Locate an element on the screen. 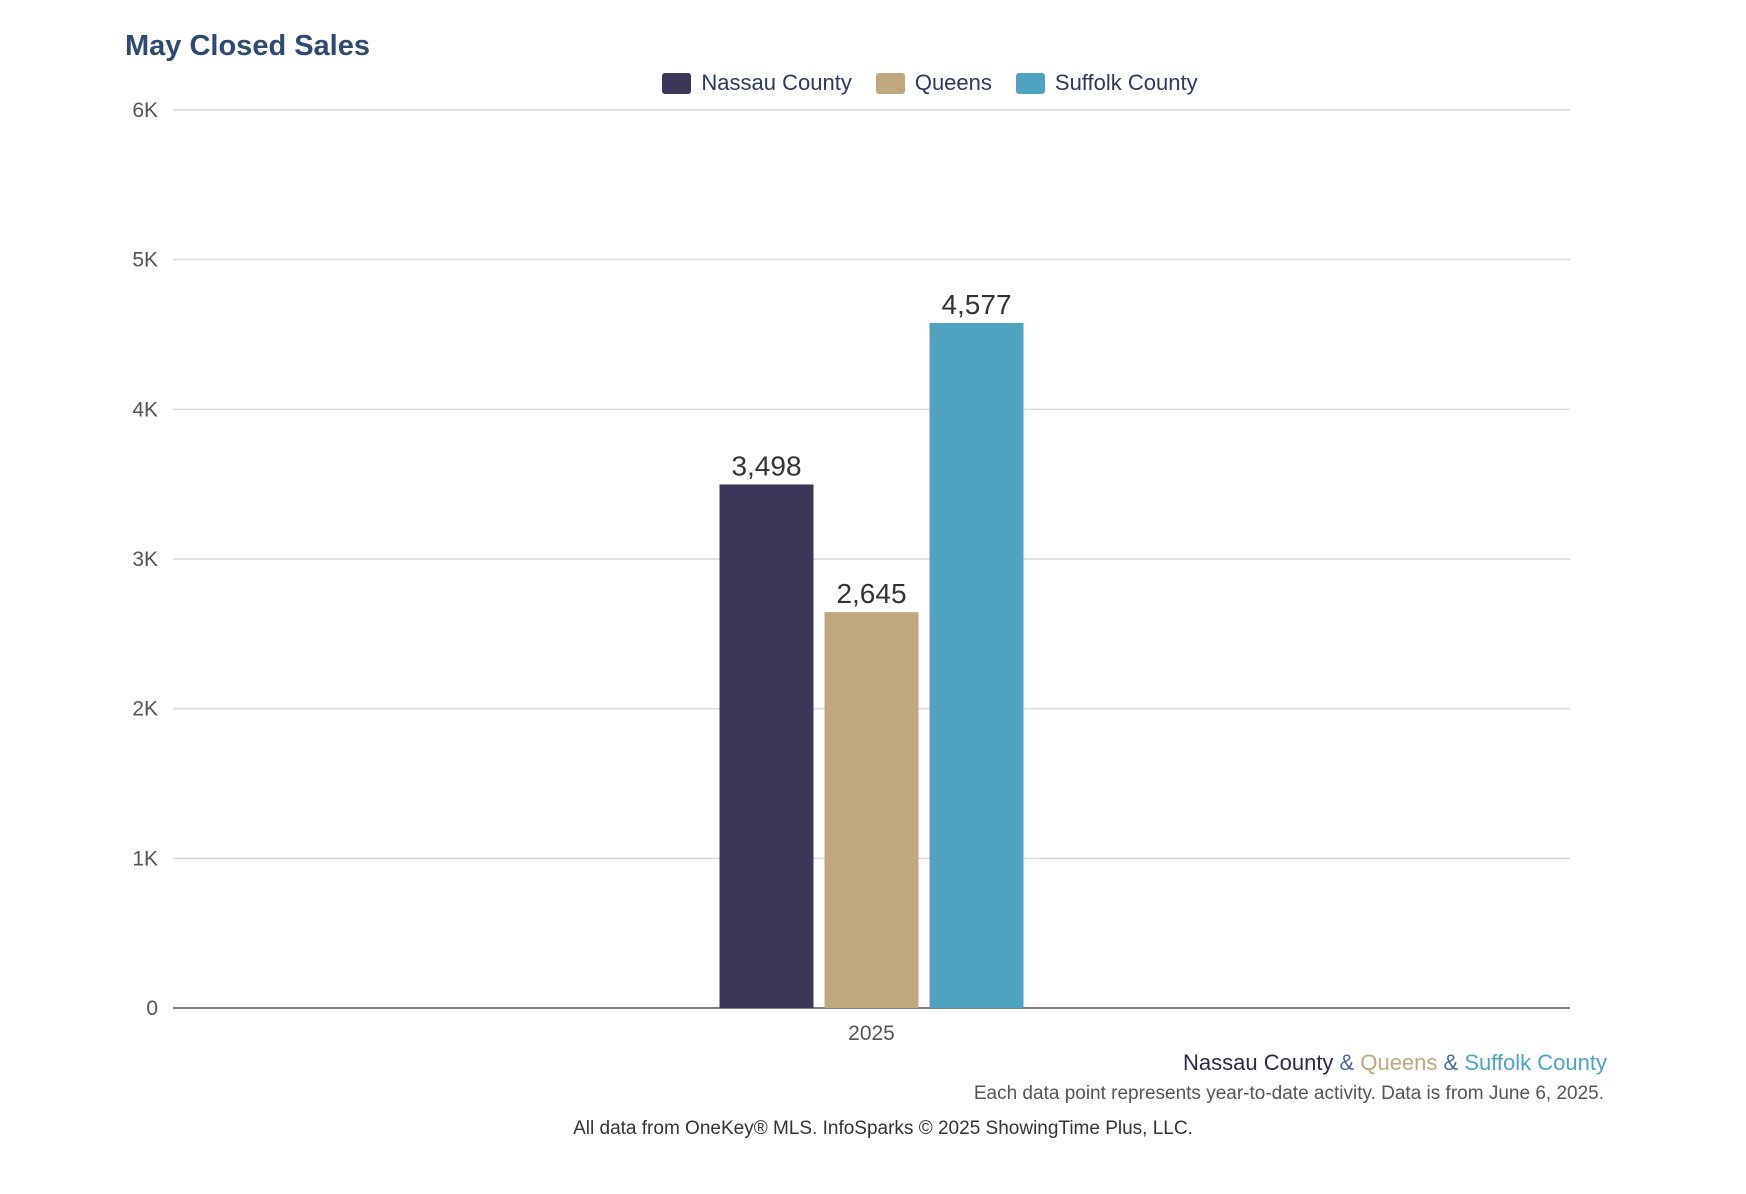 This screenshot has height=1194, width=1746. data-label: 4,577 is located at coordinates (976, 304).